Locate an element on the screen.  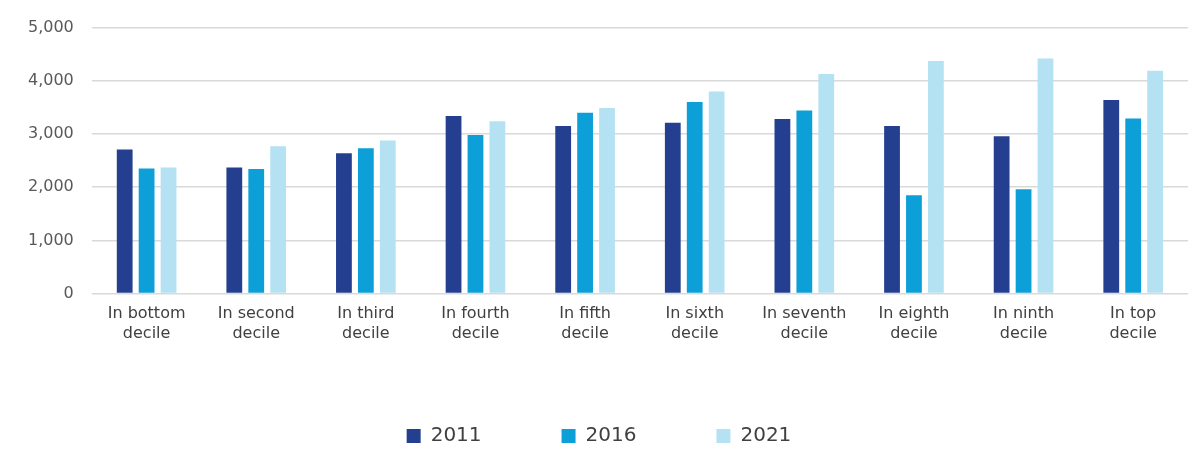
x-tick-label: In sixth decile is located at coordinates (695, 322).